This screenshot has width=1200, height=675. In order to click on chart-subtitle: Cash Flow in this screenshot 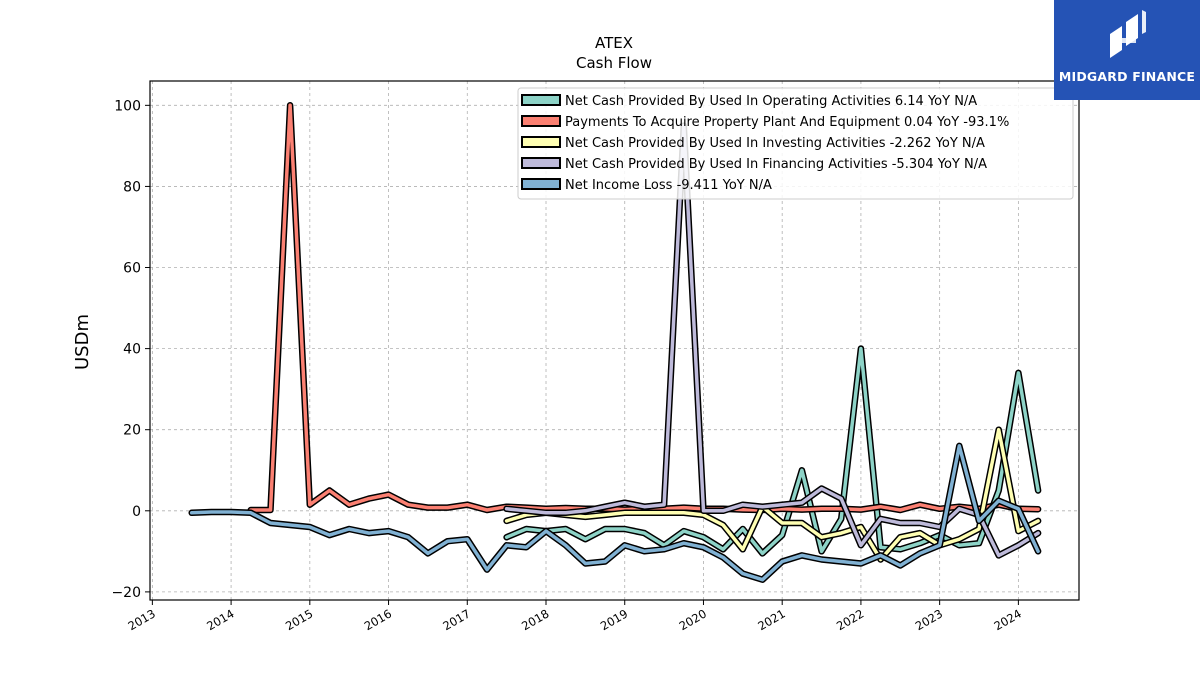, I will do `click(614, 63)`.